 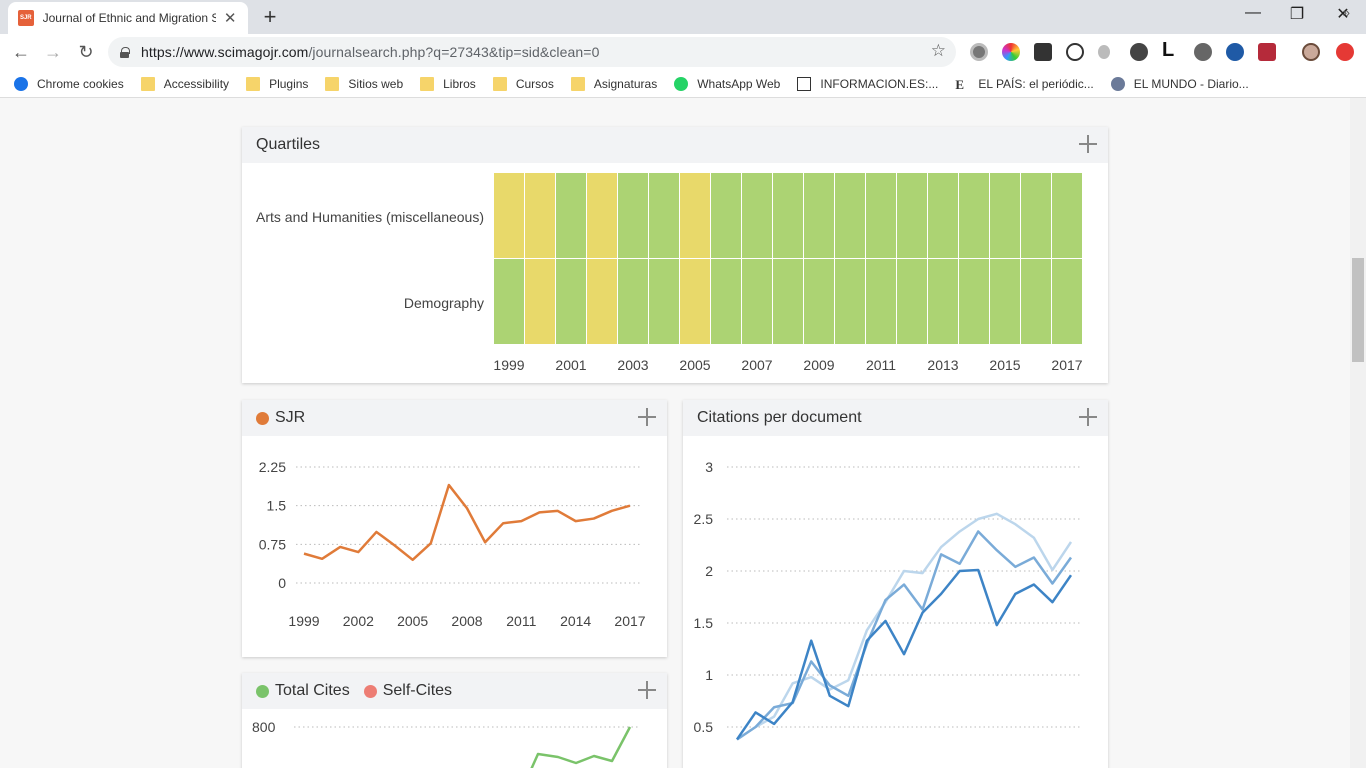 What do you see at coordinates (448, 83) in the screenshot?
I see `bookmark-item: Libros` at bounding box center [448, 83].